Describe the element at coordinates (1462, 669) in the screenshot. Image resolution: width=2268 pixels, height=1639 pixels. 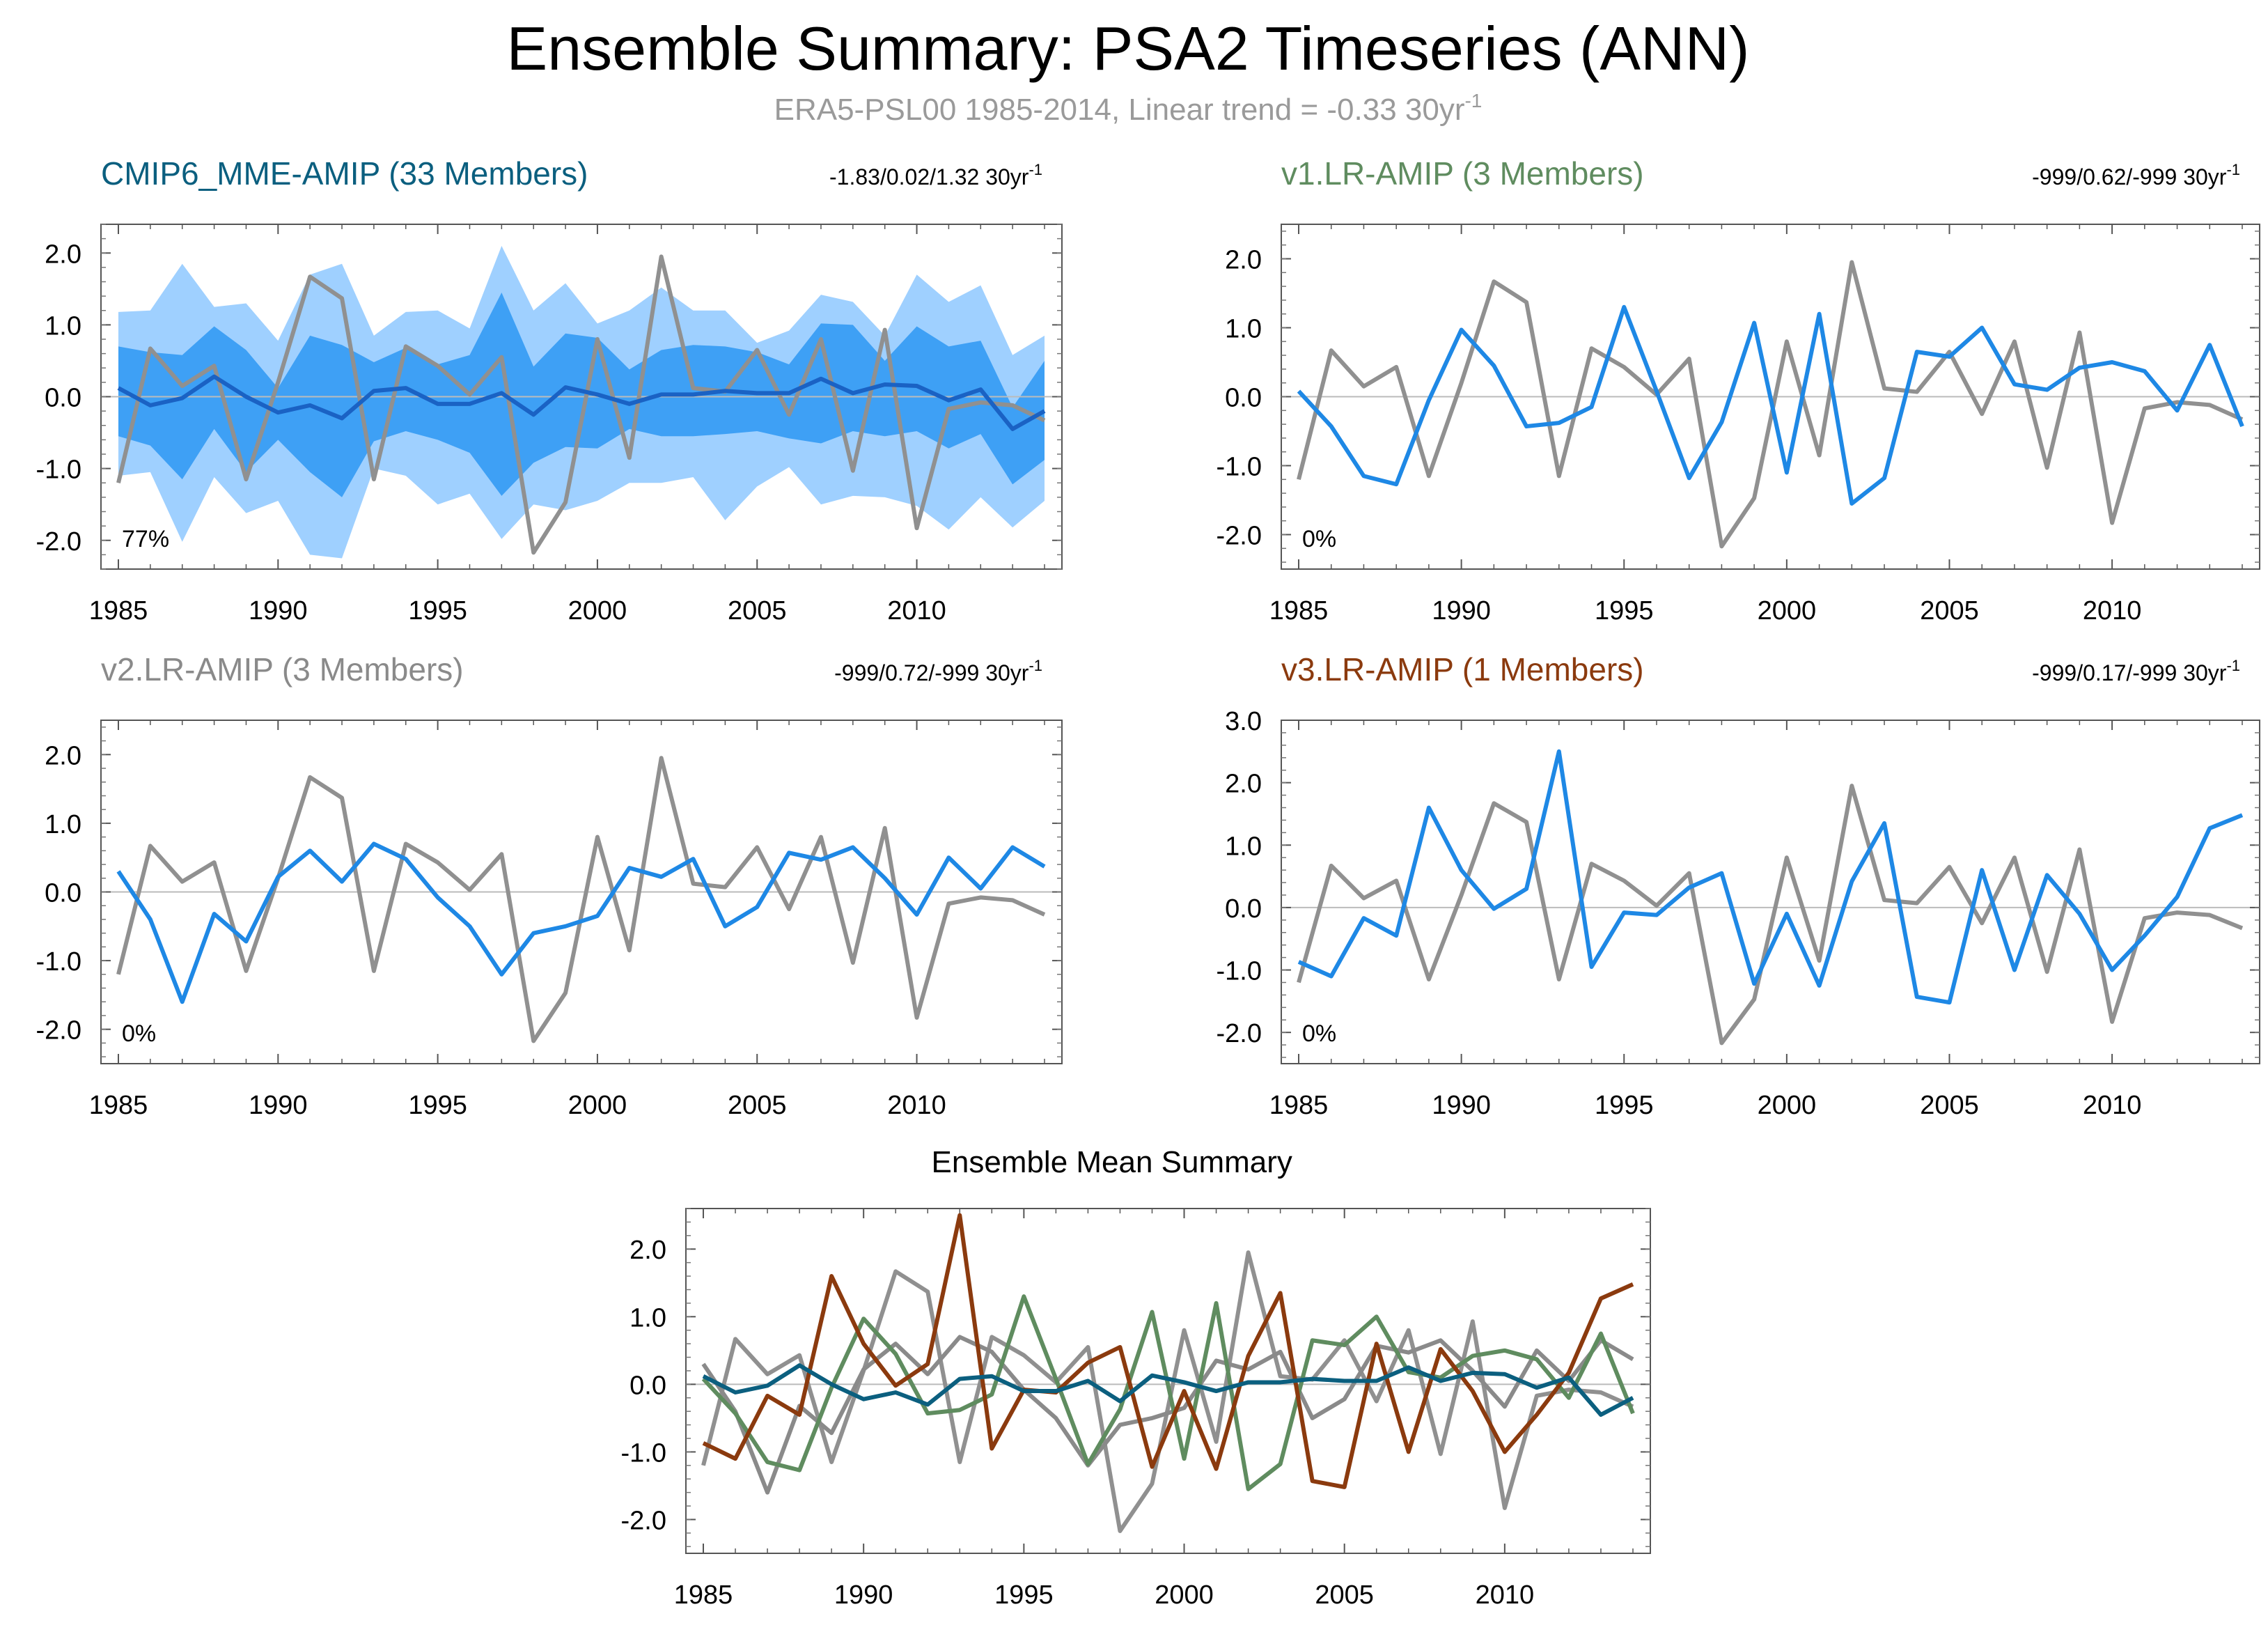
I see `panel-title: v3.LR-AMIP (1 Members)` at that location.